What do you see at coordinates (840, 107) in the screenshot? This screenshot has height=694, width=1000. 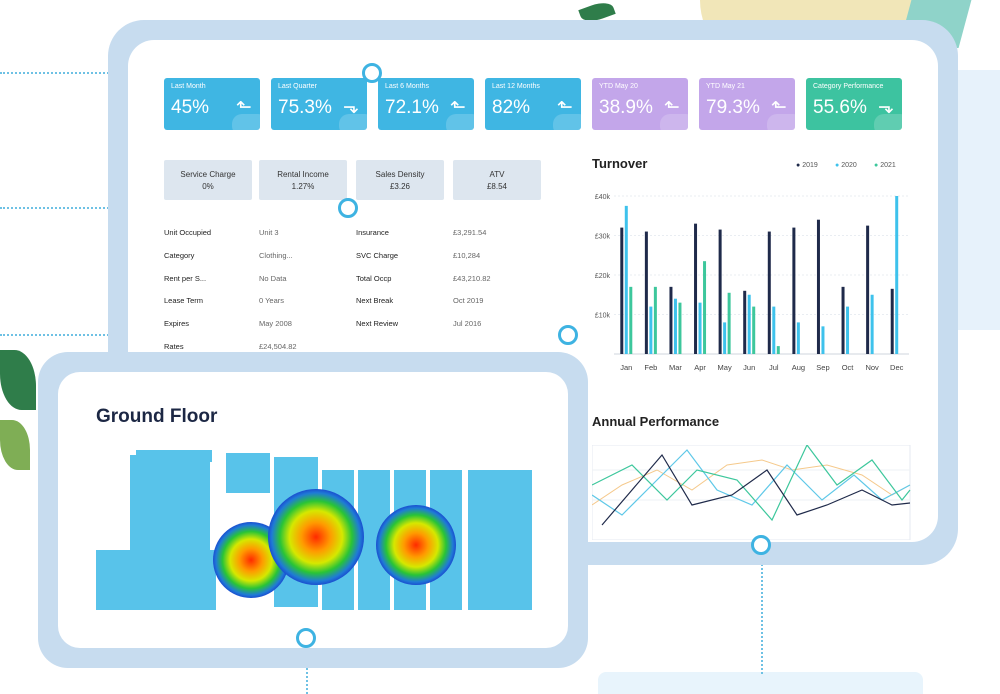 I see `kpi-value: 55.6%` at bounding box center [840, 107].